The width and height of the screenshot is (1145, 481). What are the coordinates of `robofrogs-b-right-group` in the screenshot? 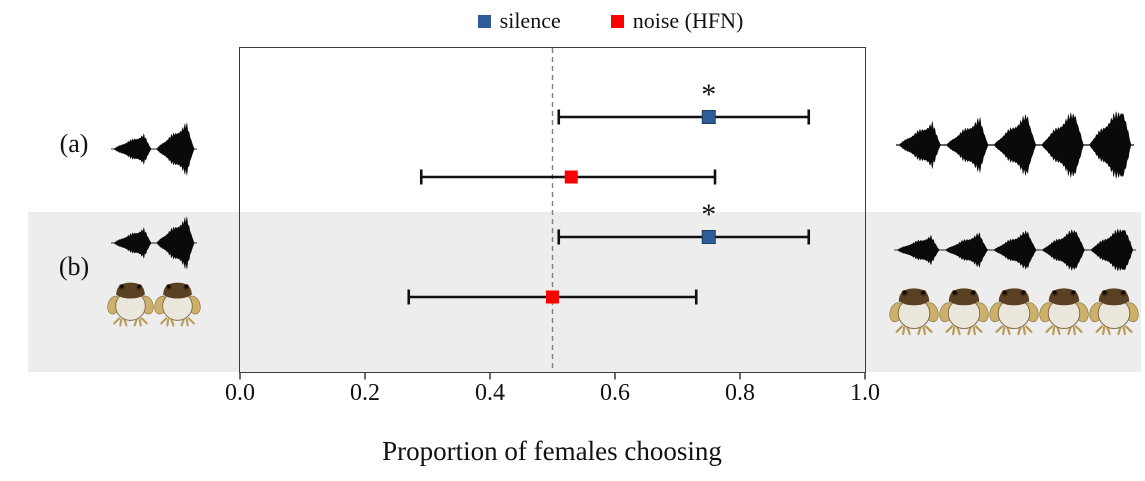 It's located at (1014, 309).